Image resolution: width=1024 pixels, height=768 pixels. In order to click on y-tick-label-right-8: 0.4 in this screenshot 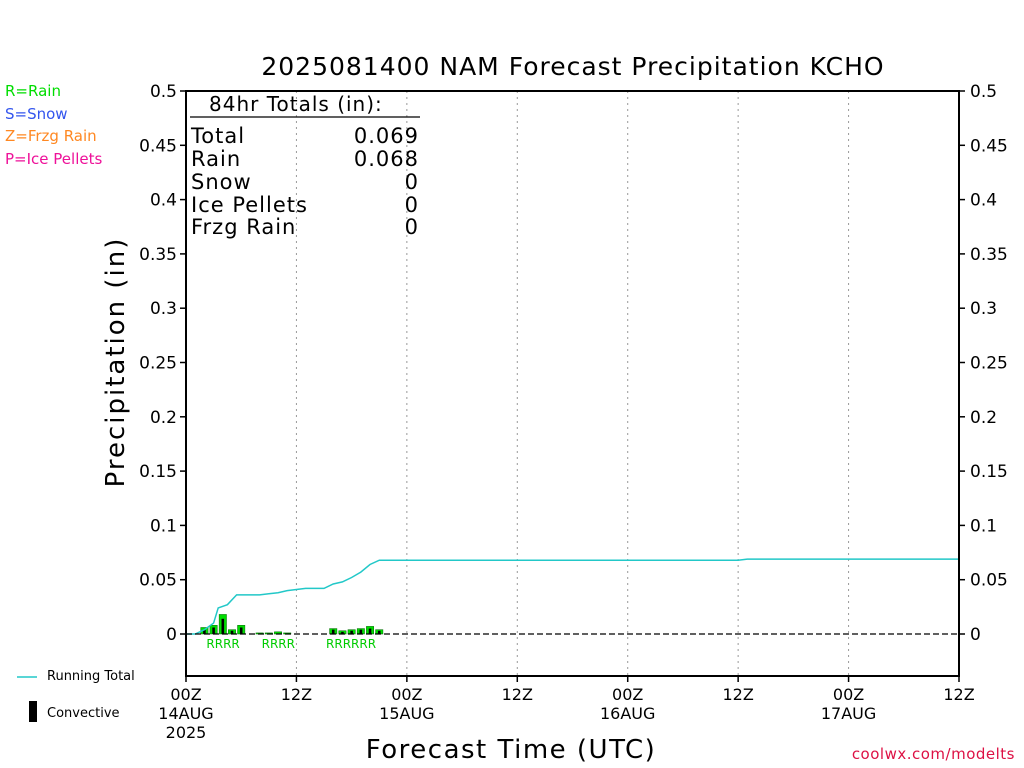, I will do `click(983, 201)`.